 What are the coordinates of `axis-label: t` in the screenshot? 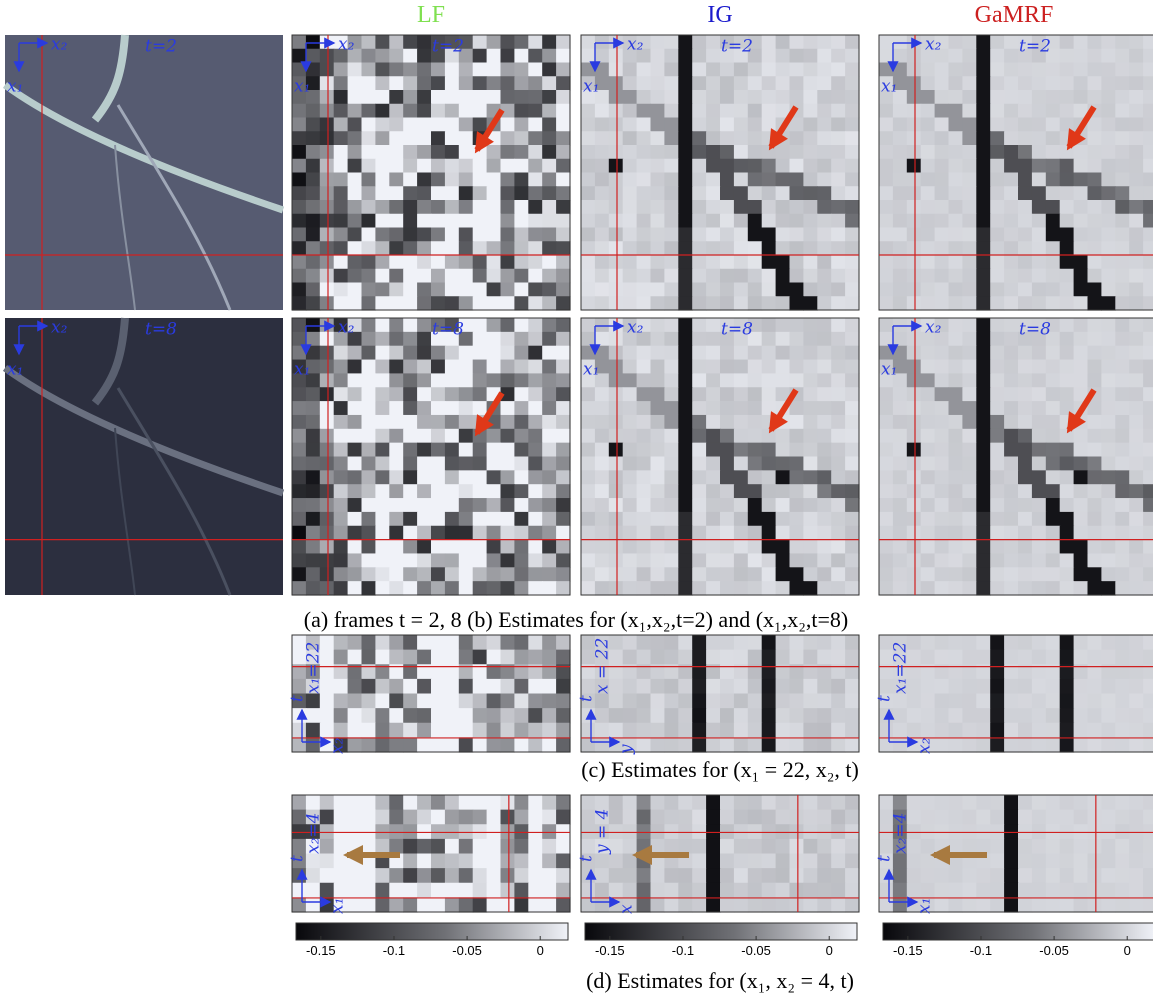 It's located at (298, 698).